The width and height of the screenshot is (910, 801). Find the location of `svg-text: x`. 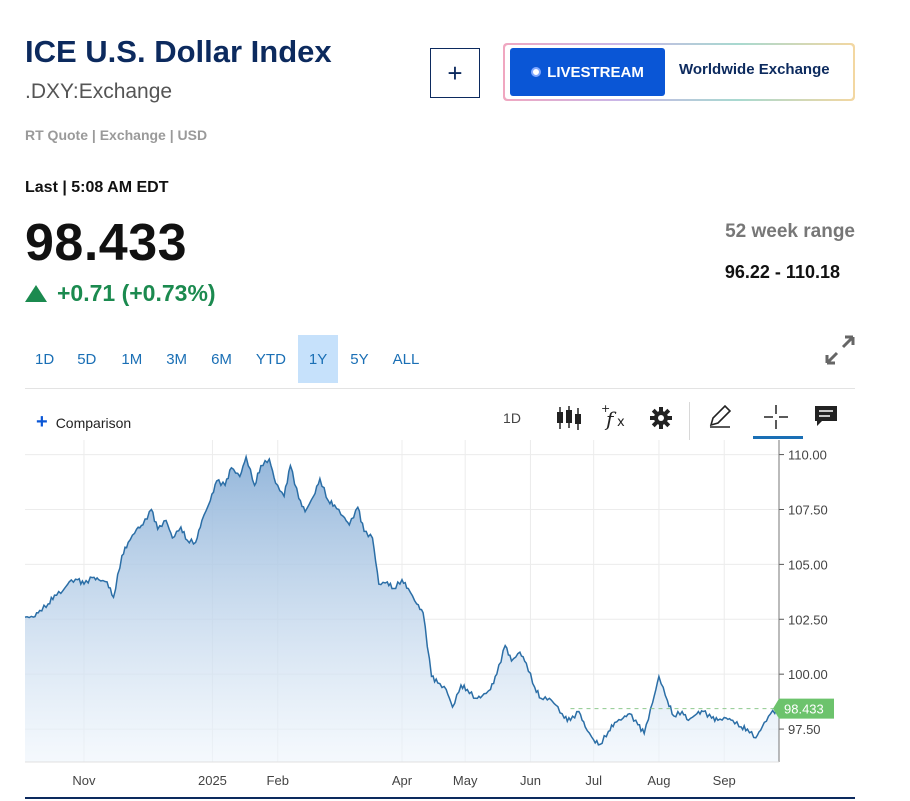

svg-text: x is located at coordinates (621, 422).